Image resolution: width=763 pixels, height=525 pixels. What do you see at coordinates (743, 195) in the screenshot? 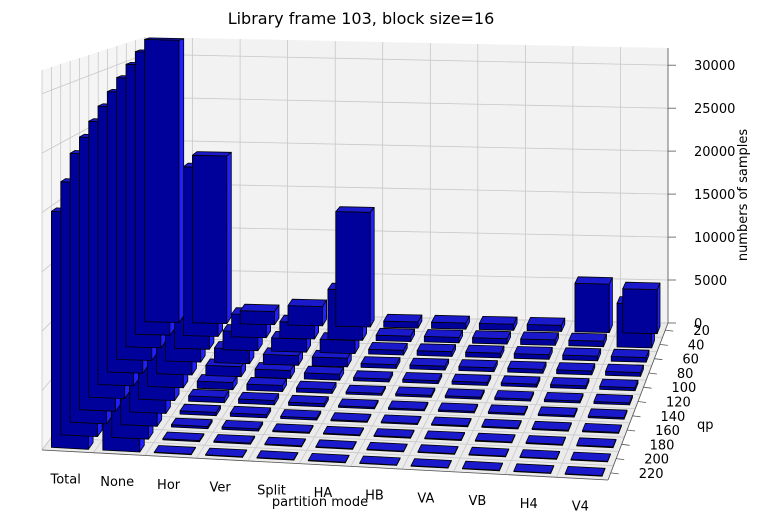
I see `z-axis-label: numbers of samples` at bounding box center [743, 195].